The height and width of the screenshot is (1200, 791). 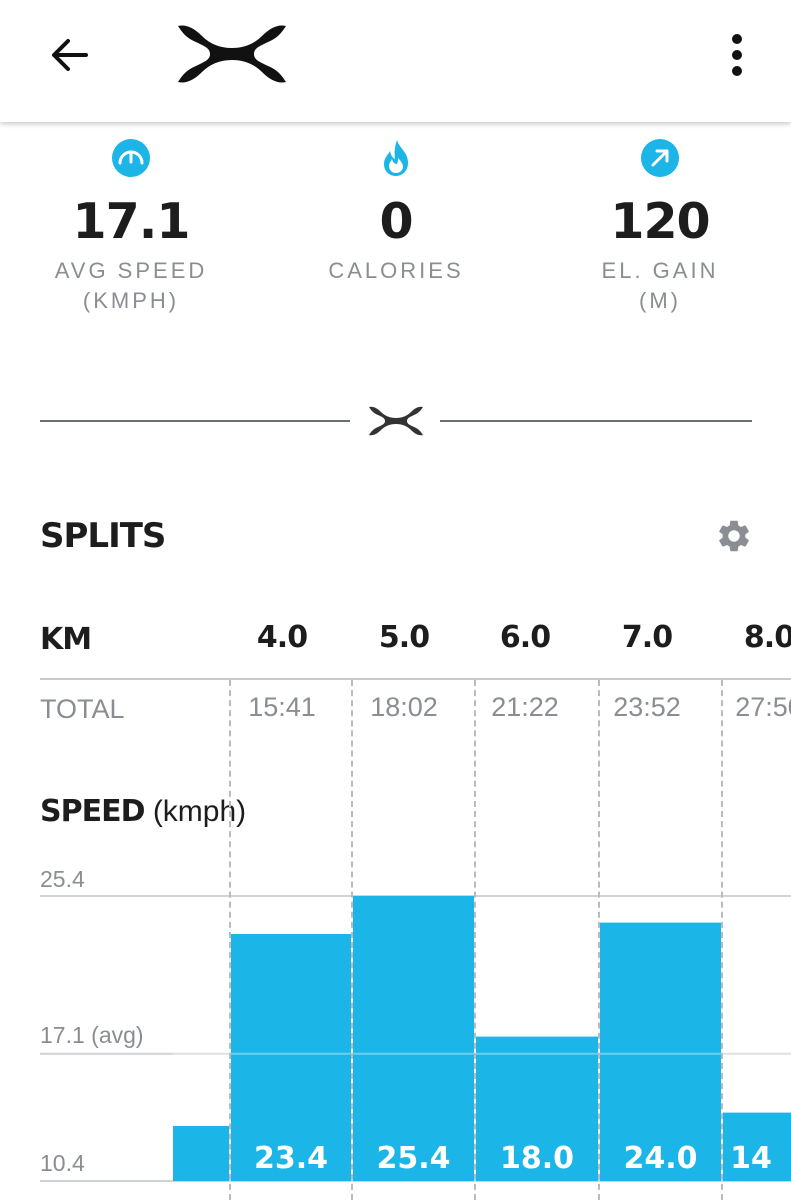 What do you see at coordinates (62, 879) in the screenshot?
I see `axis-max-label: 25.4` at bounding box center [62, 879].